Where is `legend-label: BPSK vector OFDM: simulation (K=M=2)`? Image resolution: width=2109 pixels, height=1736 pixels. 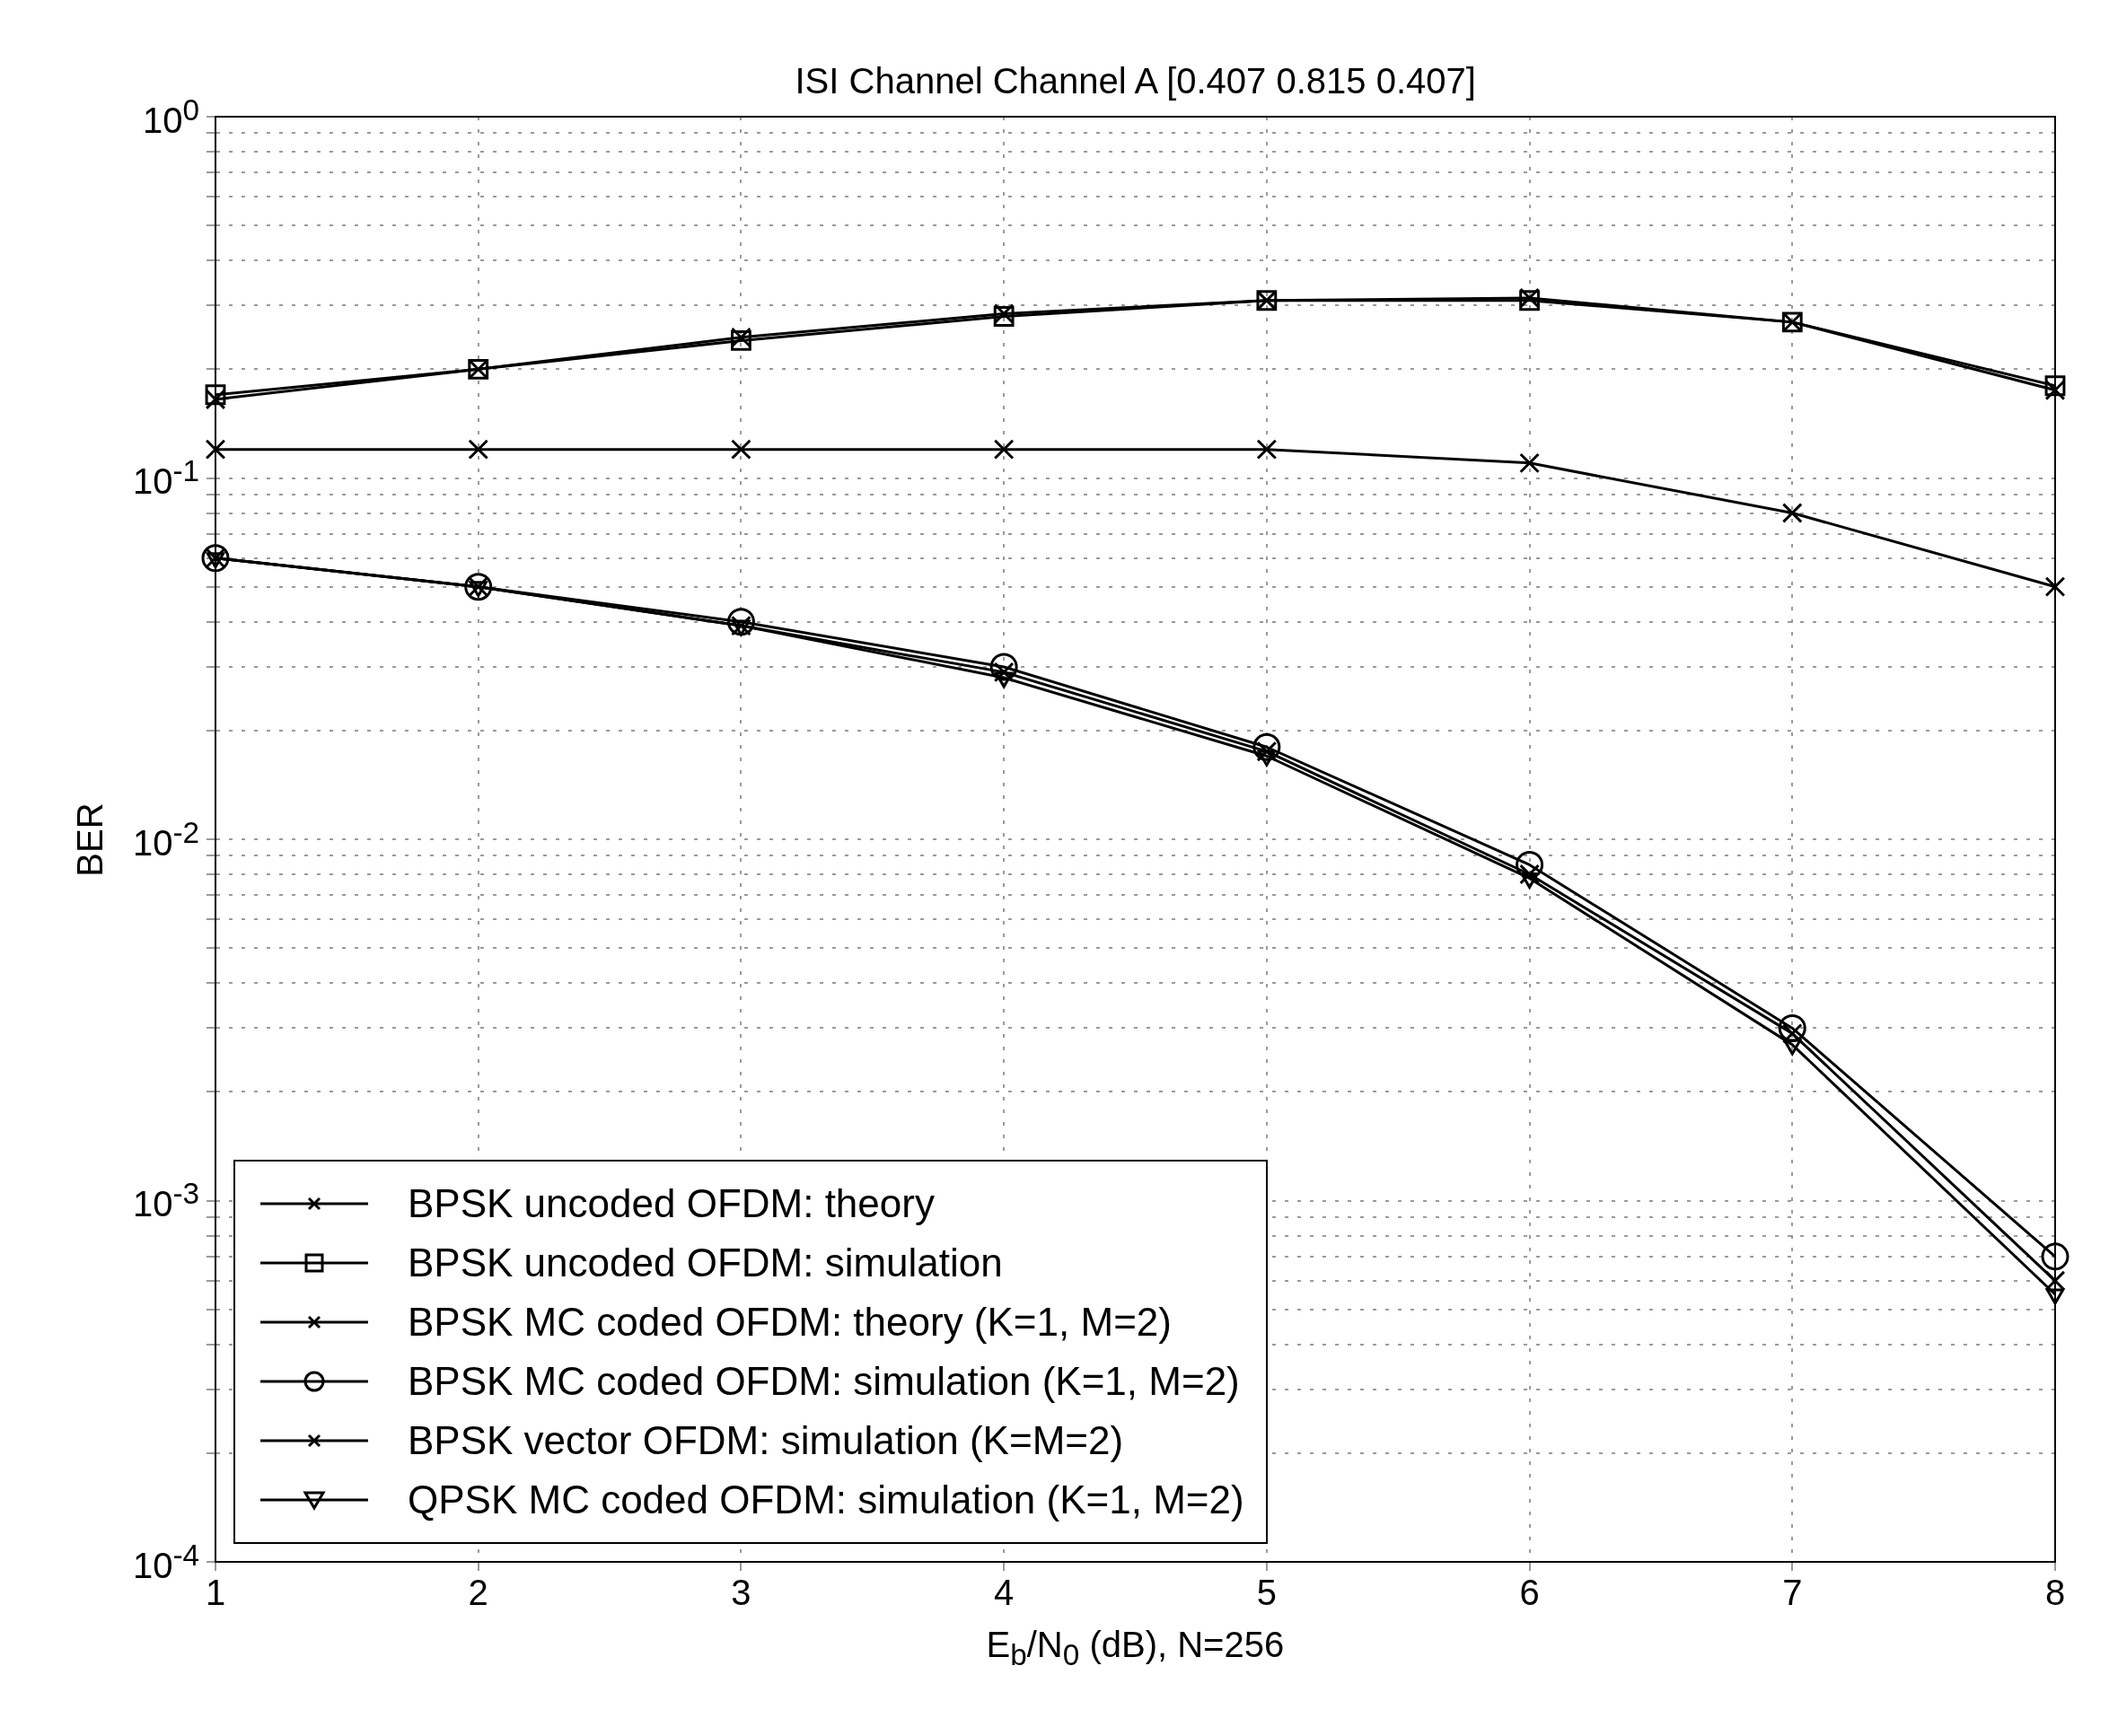 legend-label: BPSK vector OFDM: simulation (K=M=2) is located at coordinates (766, 1441).